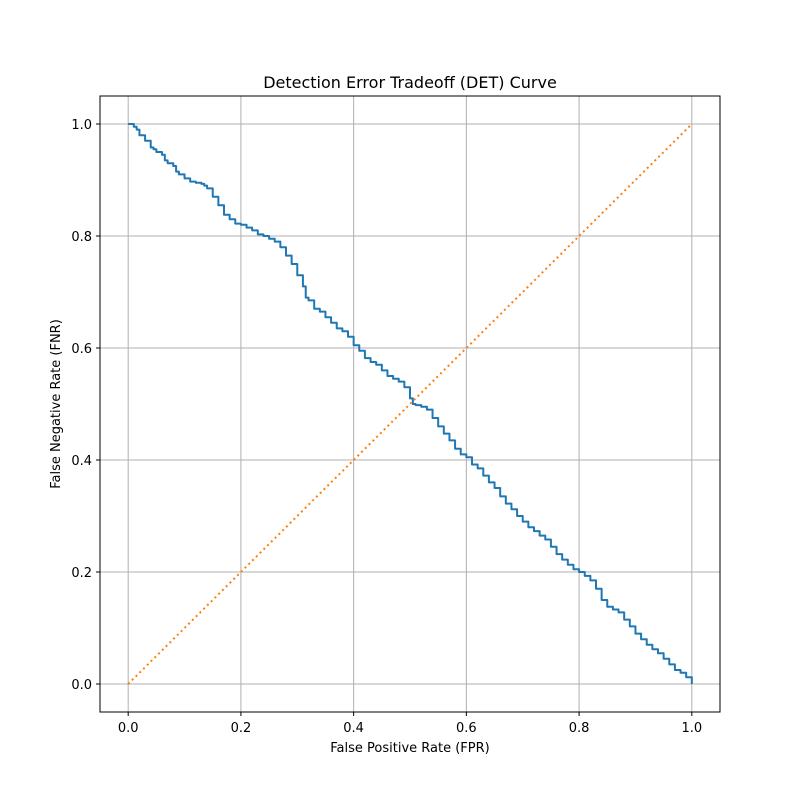  I want to click on x-axis-label: False Positive Rate (FPR), so click(409, 748).